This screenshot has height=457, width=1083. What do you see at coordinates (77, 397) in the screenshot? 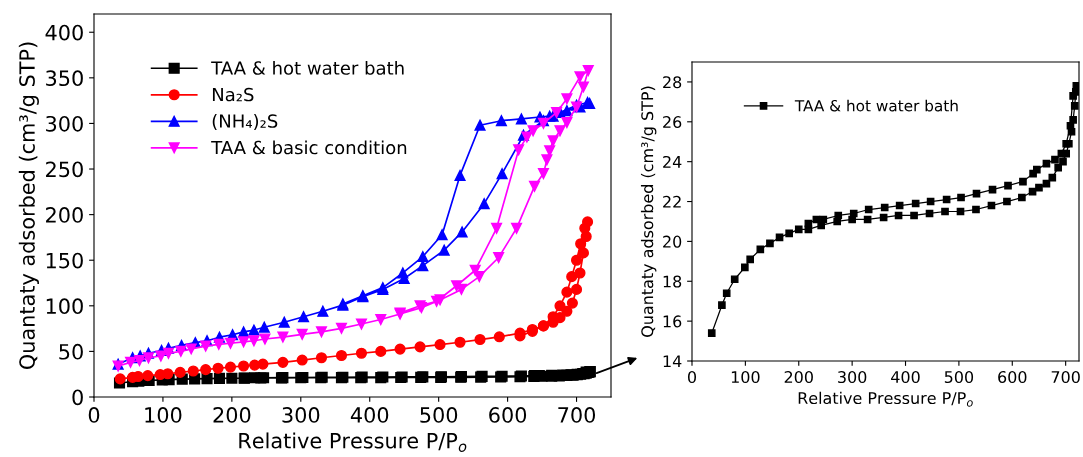
I see `y-tick-label: 0` at bounding box center [77, 397].